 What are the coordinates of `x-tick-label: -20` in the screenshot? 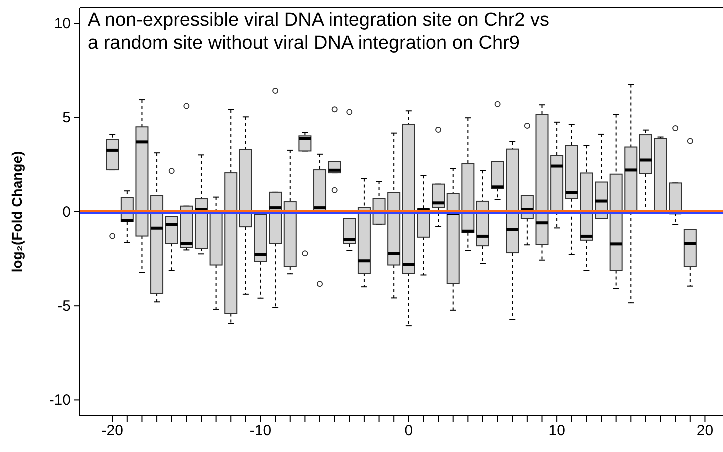 It's located at (113, 431).